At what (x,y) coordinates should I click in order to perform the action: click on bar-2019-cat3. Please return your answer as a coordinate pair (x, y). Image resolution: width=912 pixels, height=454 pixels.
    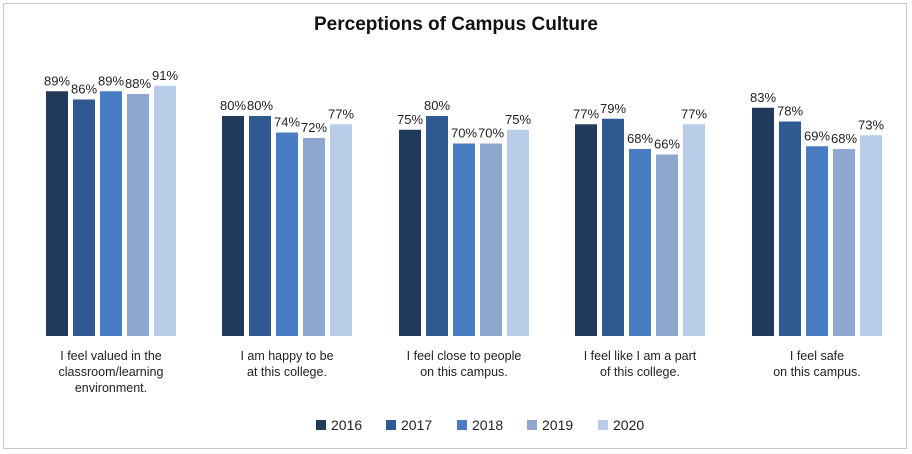
    Looking at the image, I should click on (491, 239).